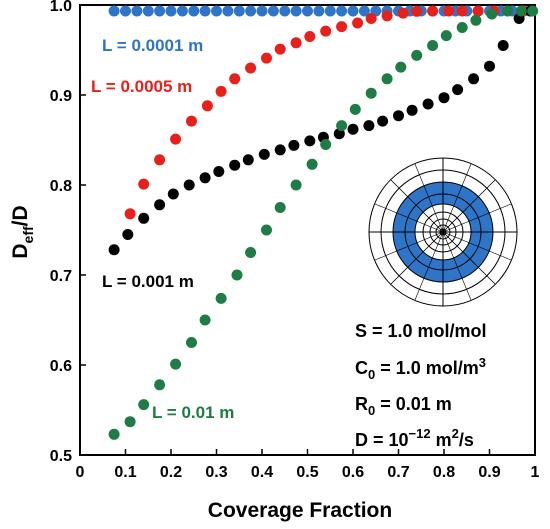  Describe the element at coordinates (61, 96) in the screenshot. I see `y-tick-label: 0.9` at that location.